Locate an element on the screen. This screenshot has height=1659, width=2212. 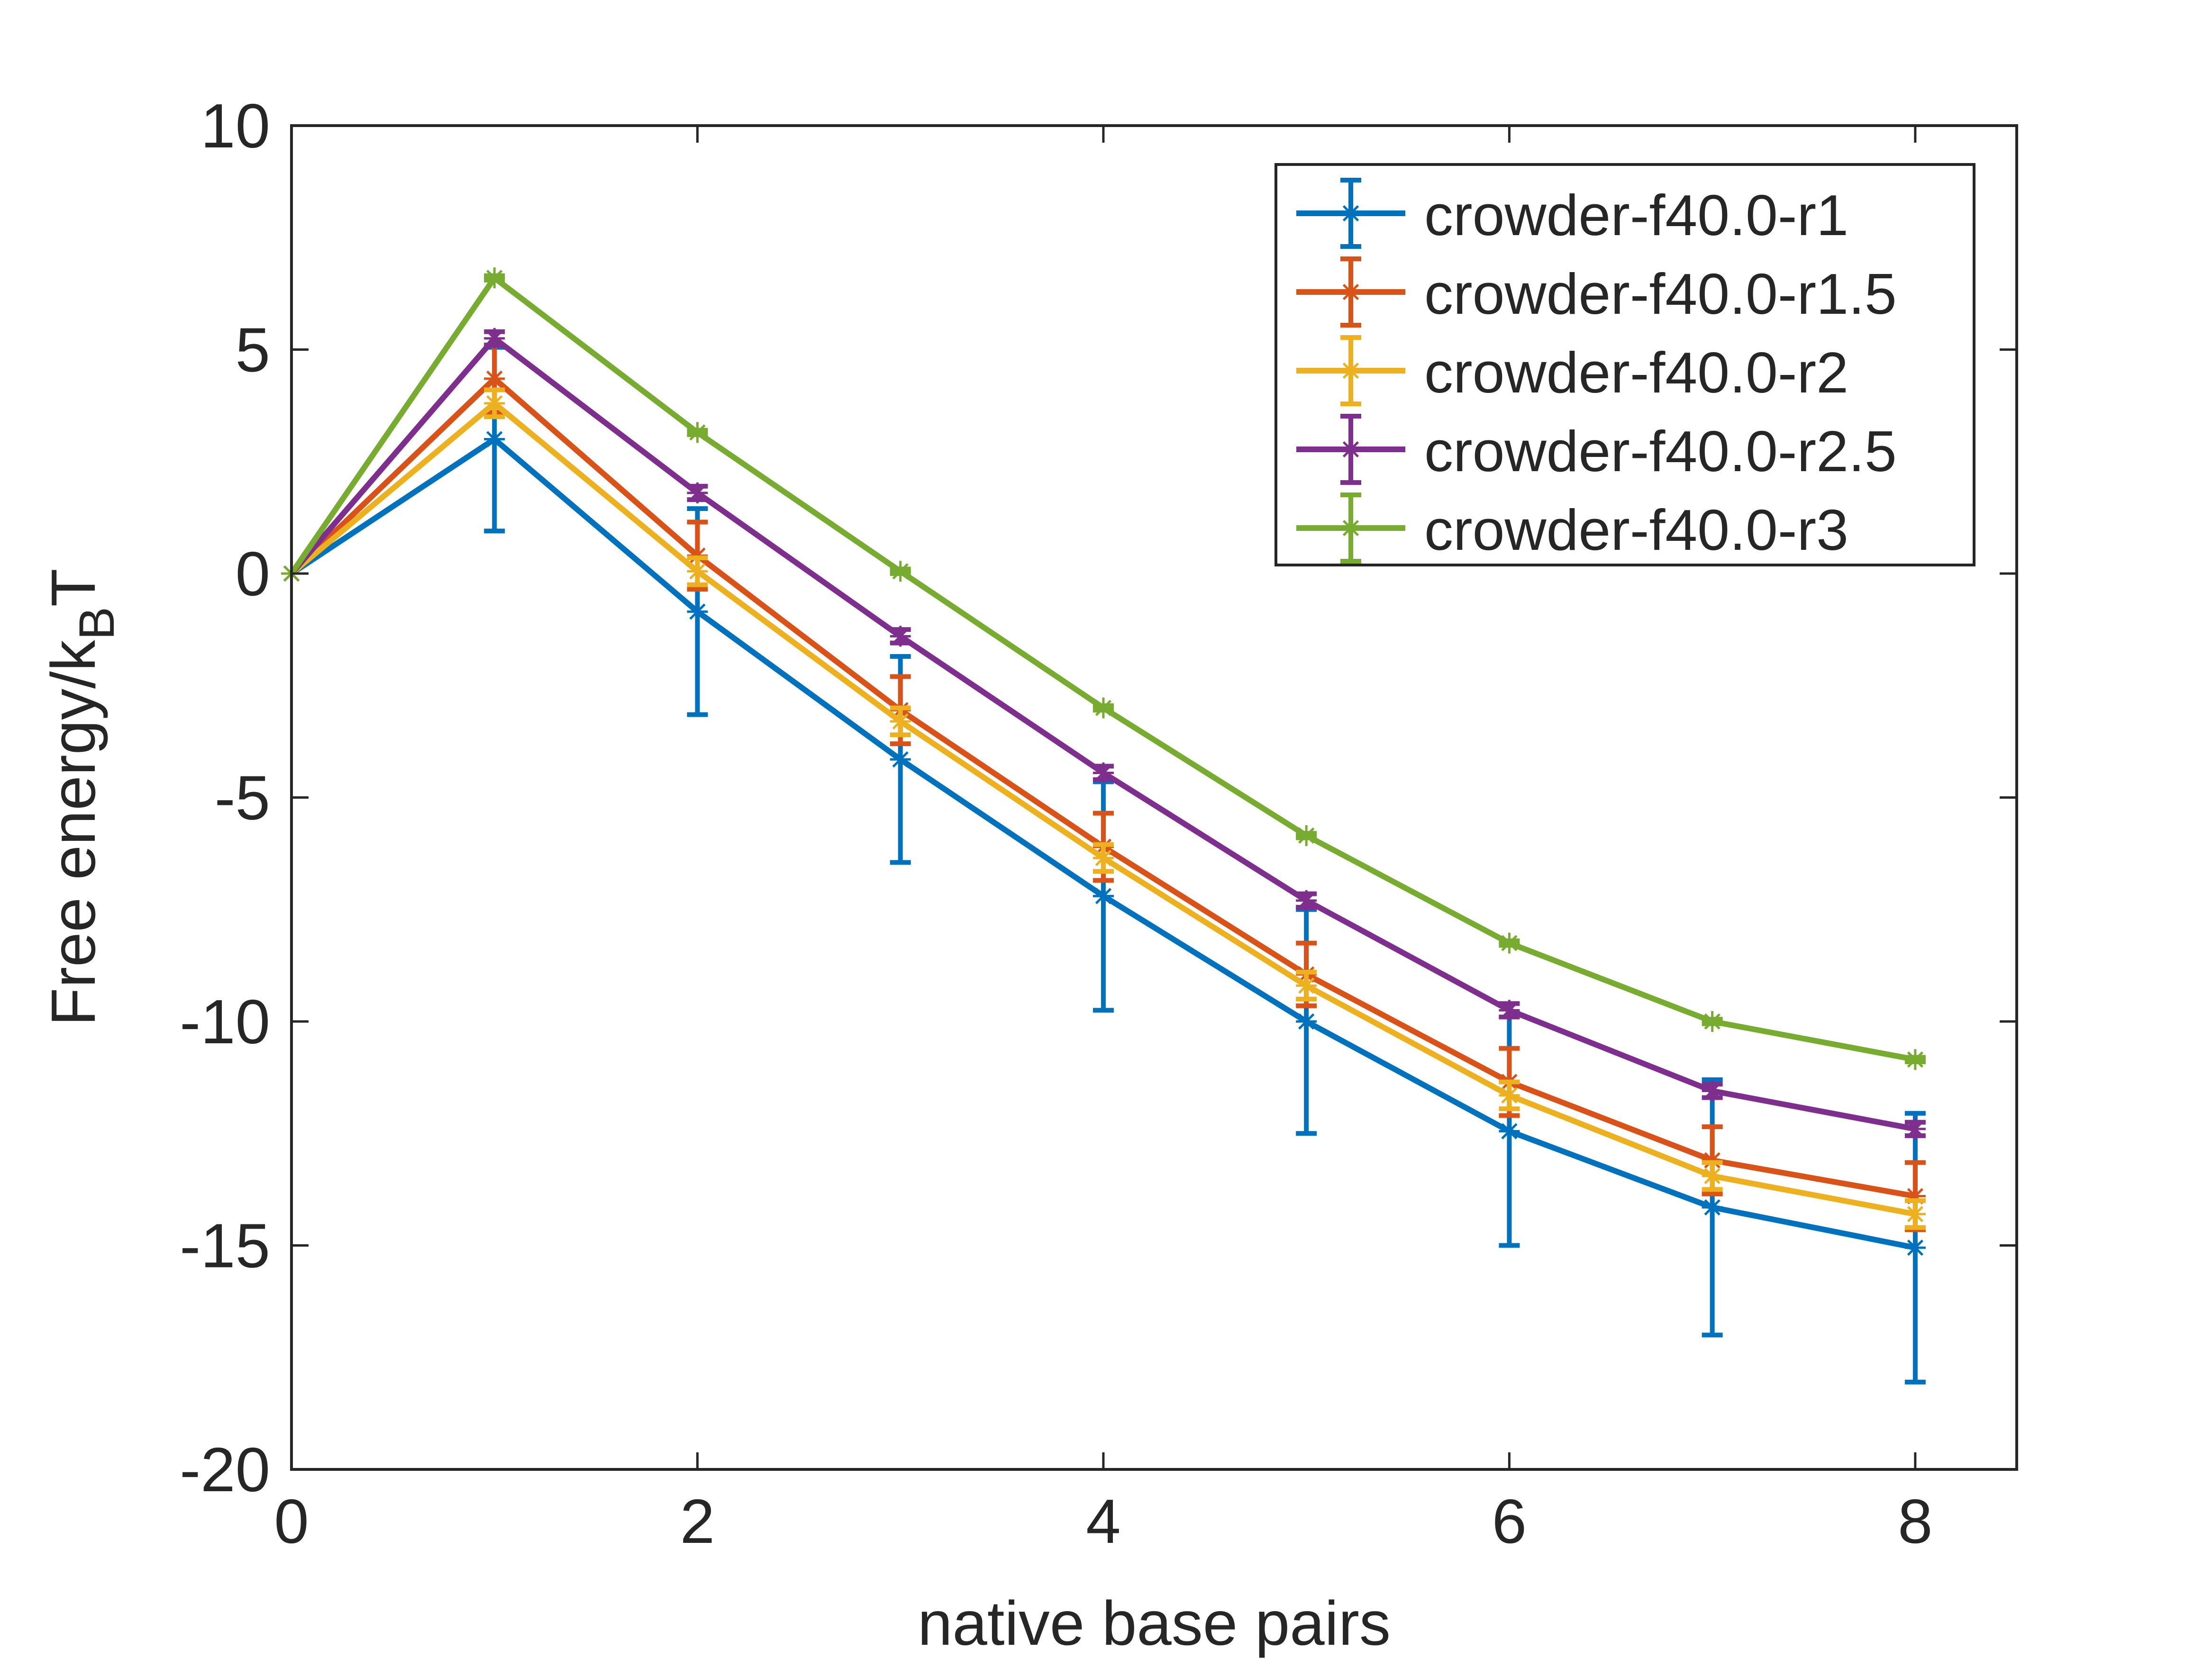
legend-label-4: crowder-f40.0-r3 is located at coordinates (1636, 530).